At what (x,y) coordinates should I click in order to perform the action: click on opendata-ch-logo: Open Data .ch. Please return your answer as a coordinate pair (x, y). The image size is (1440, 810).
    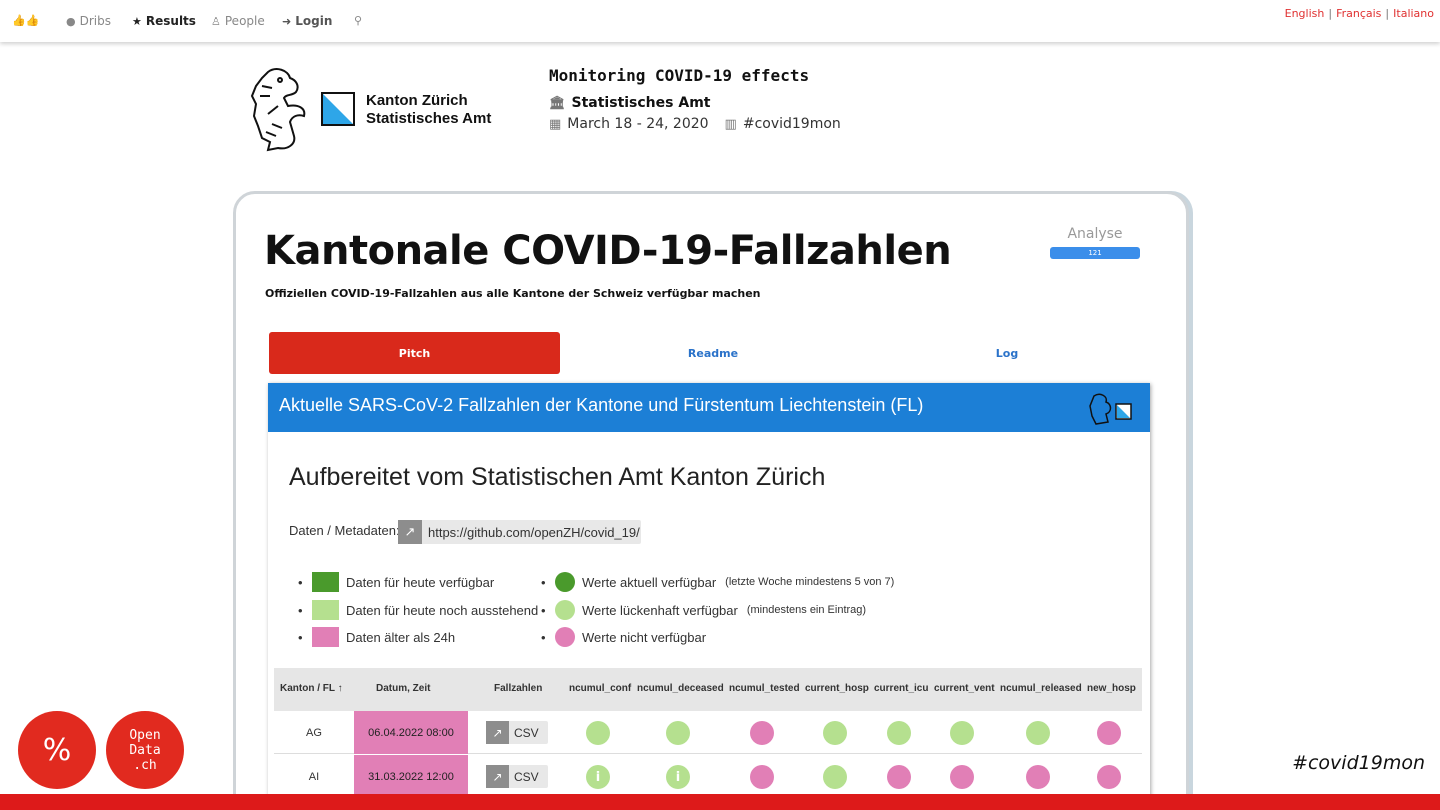
    Looking at the image, I should click on (145, 750).